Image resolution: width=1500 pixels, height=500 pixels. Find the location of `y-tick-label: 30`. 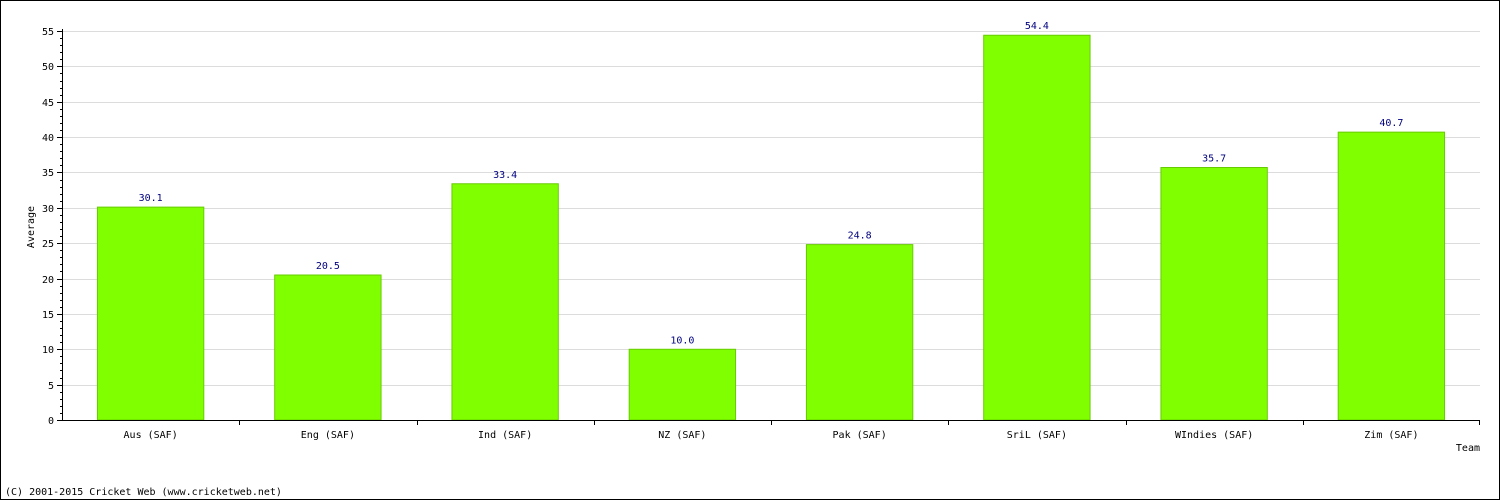

y-tick-label: 30 is located at coordinates (48, 209).